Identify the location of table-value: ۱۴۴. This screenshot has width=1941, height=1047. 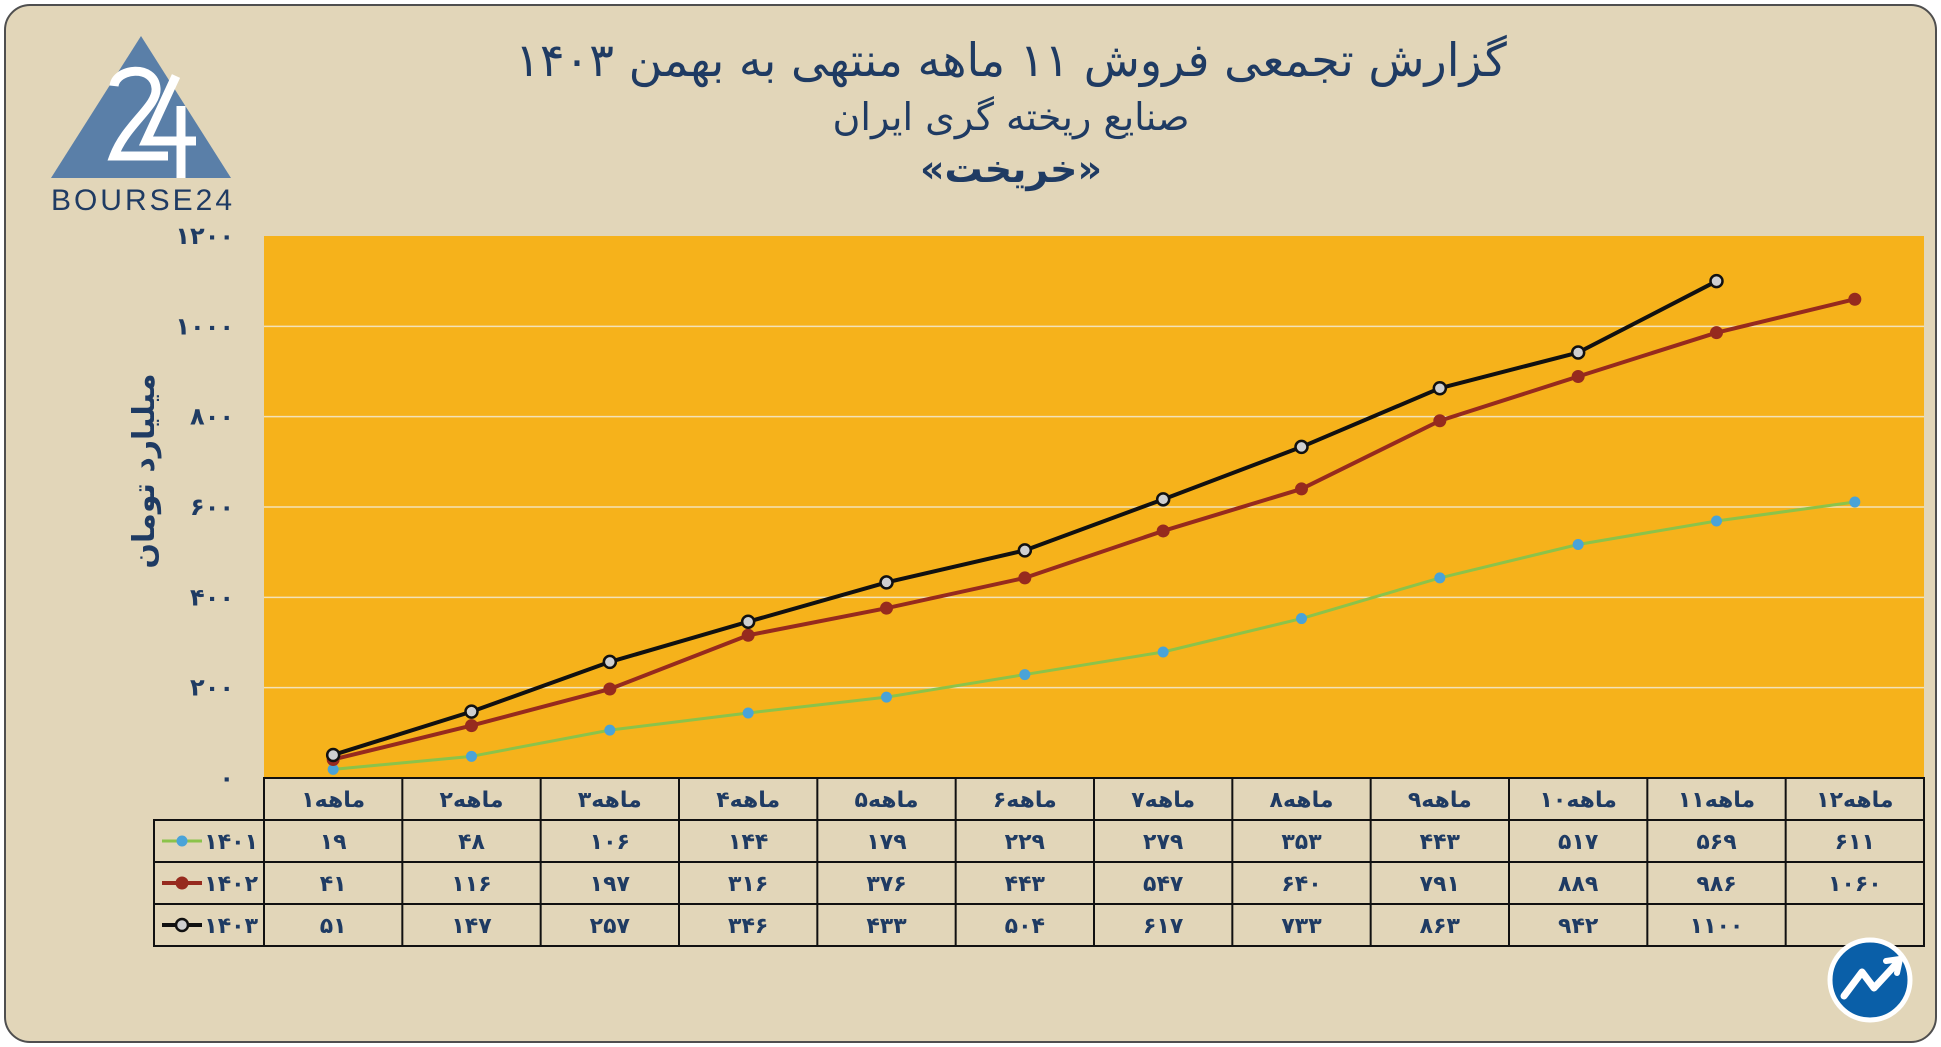
(748, 842).